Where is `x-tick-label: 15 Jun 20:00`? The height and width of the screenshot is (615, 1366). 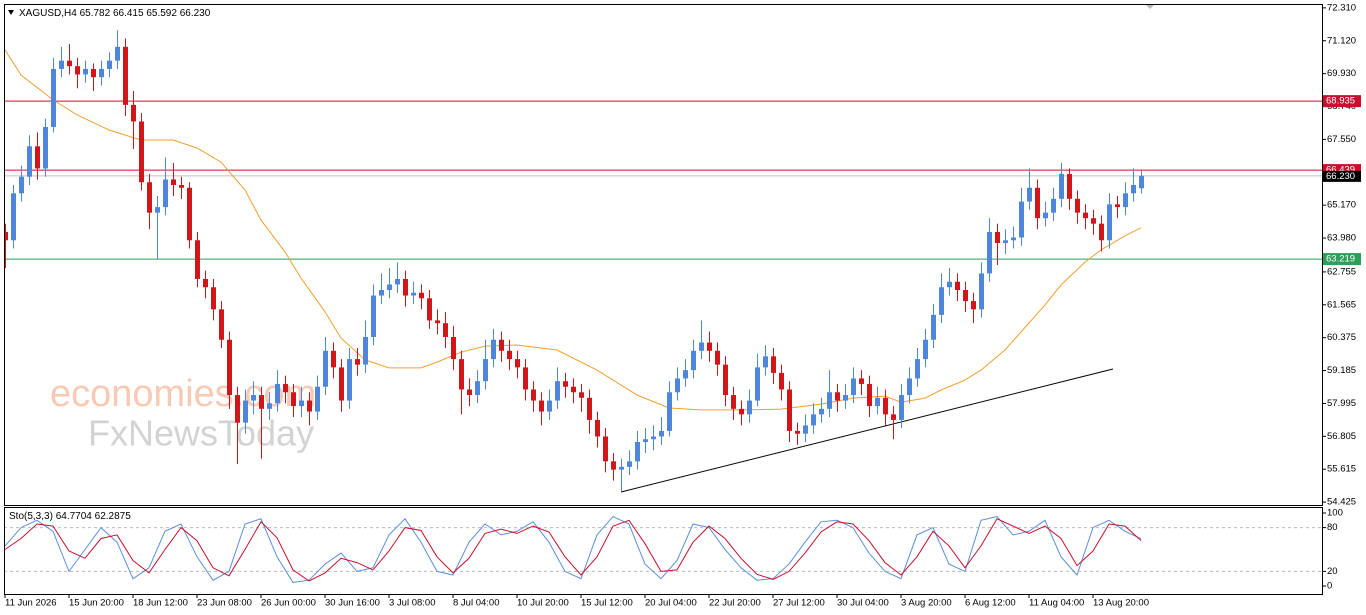
x-tick-label: 15 Jun 20:00 is located at coordinates (96, 603).